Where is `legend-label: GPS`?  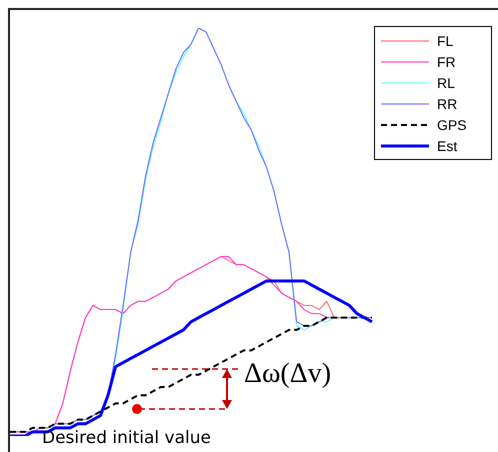 legend-label: GPS is located at coordinates (452, 124).